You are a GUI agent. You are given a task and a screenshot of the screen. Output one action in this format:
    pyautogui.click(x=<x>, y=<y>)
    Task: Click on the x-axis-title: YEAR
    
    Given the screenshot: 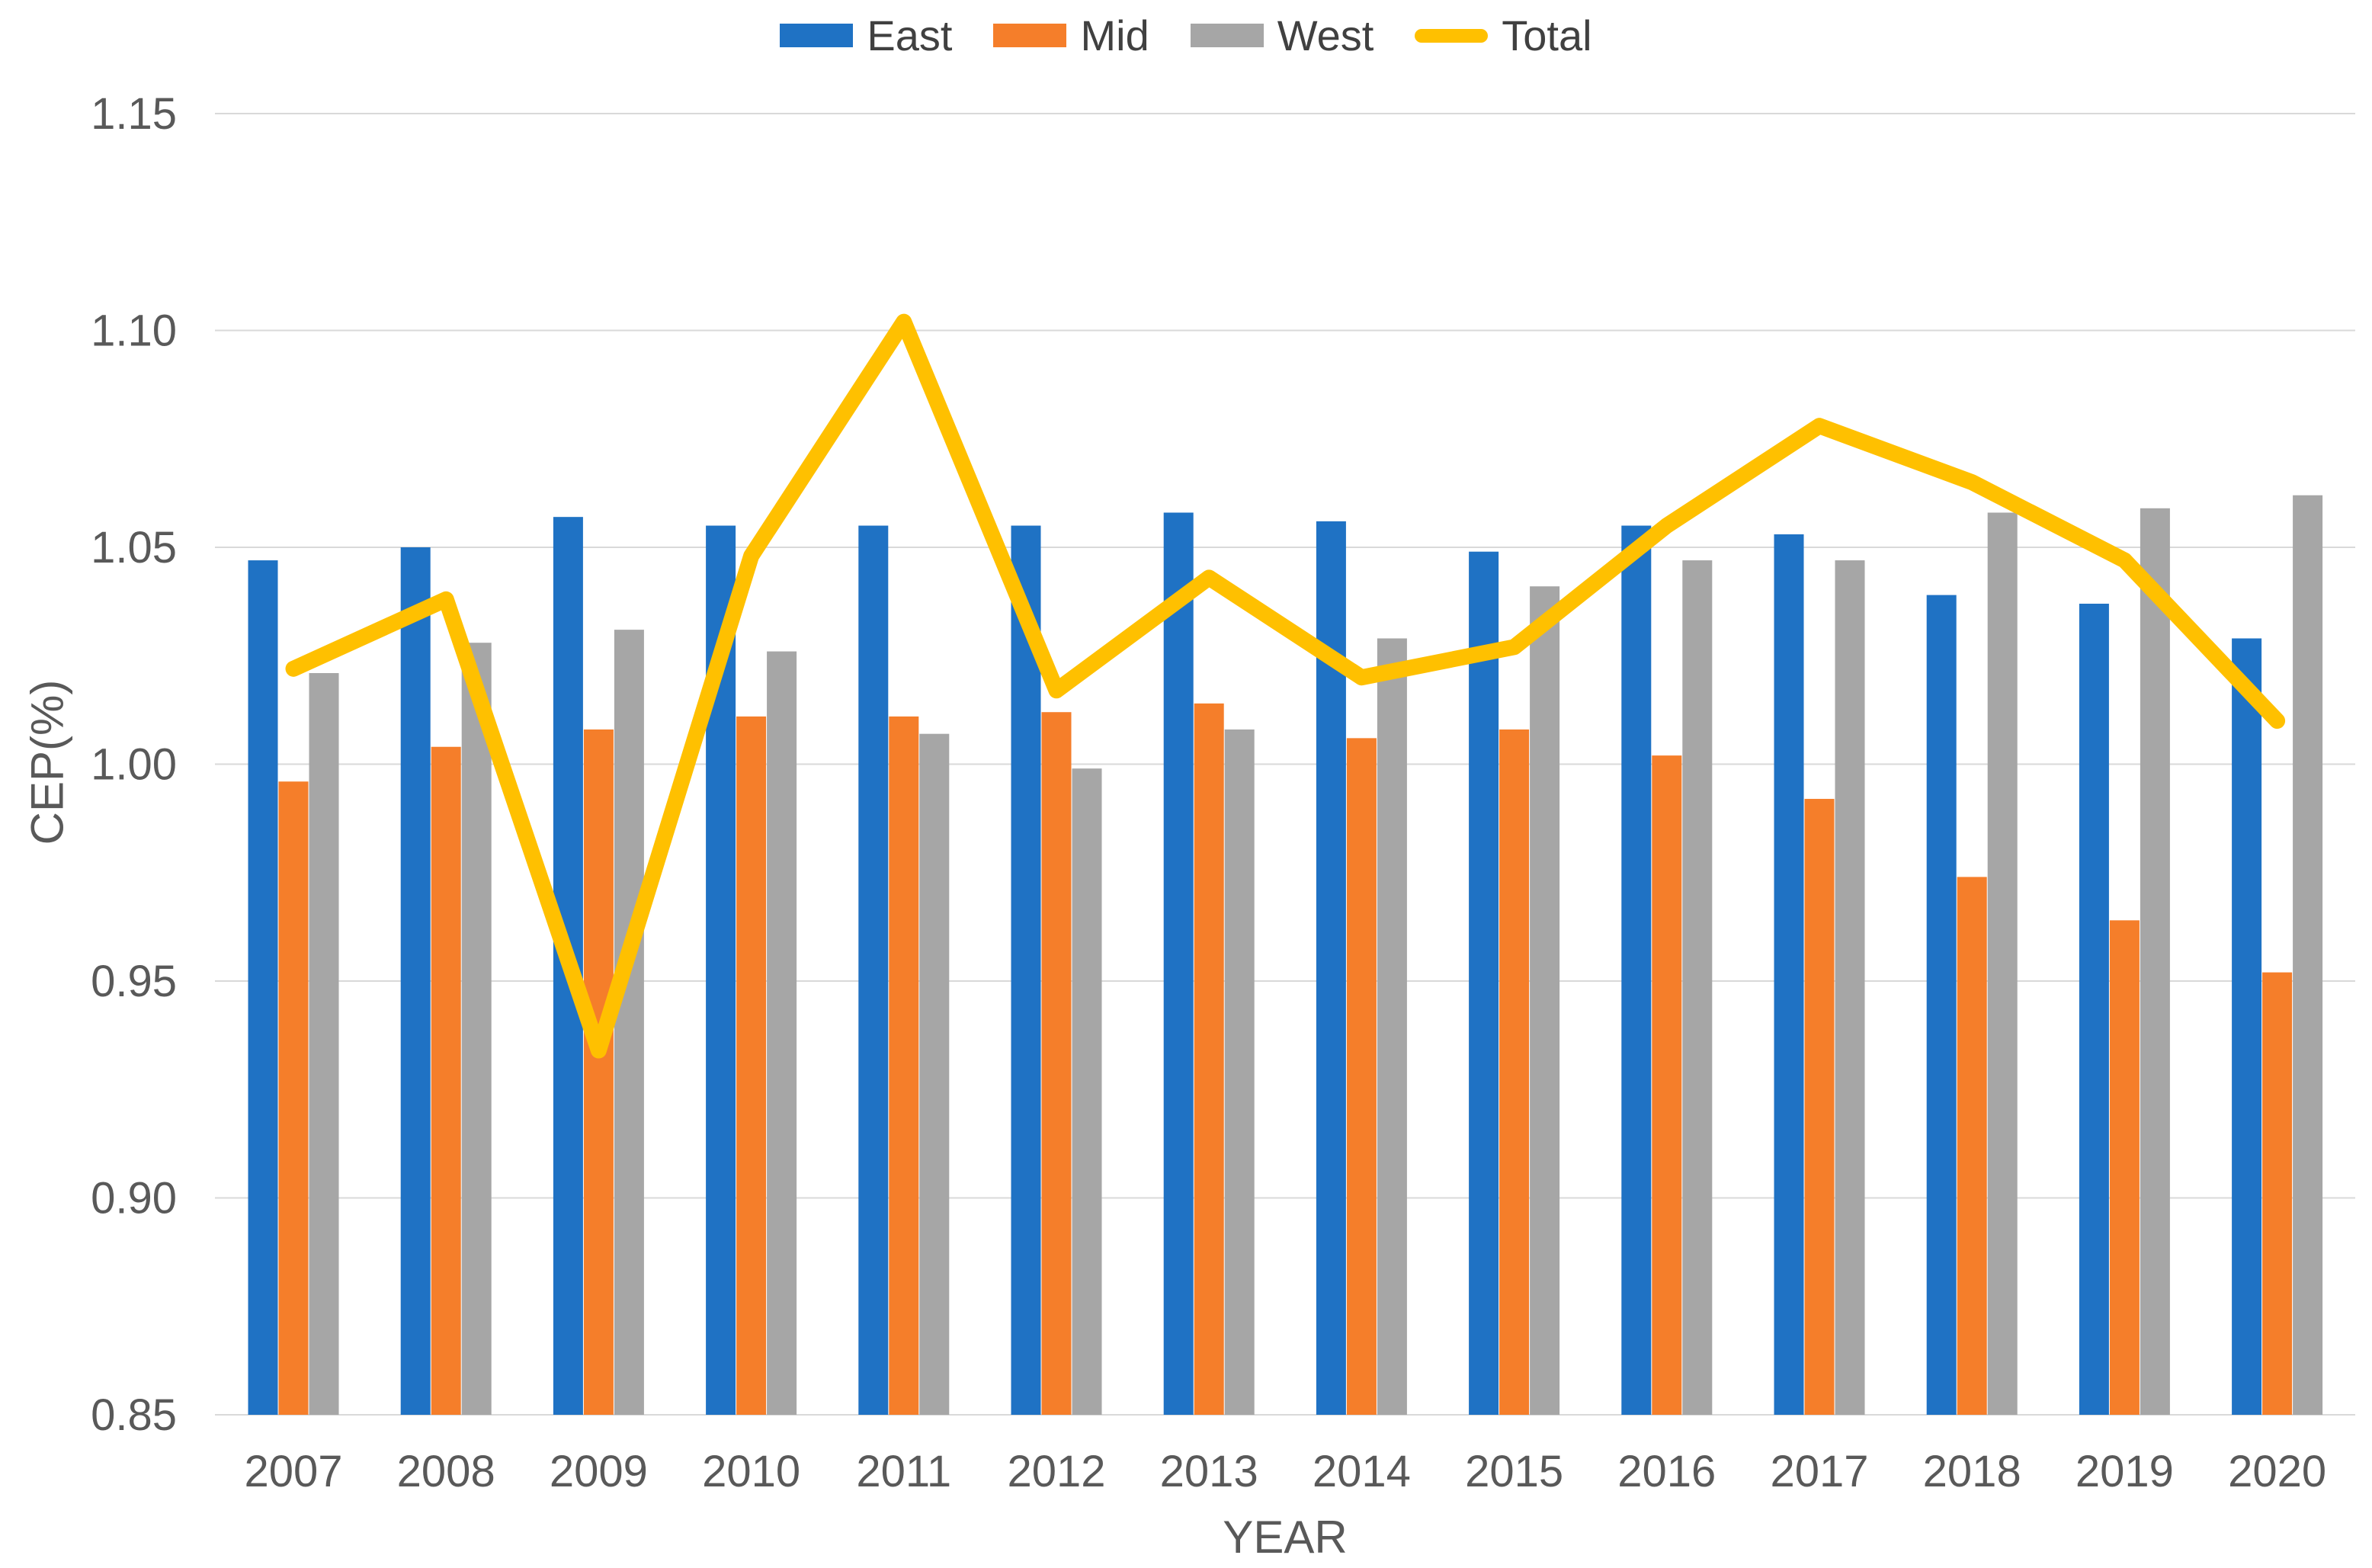 What is the action you would take?
    pyautogui.click(x=1286, y=1537)
    